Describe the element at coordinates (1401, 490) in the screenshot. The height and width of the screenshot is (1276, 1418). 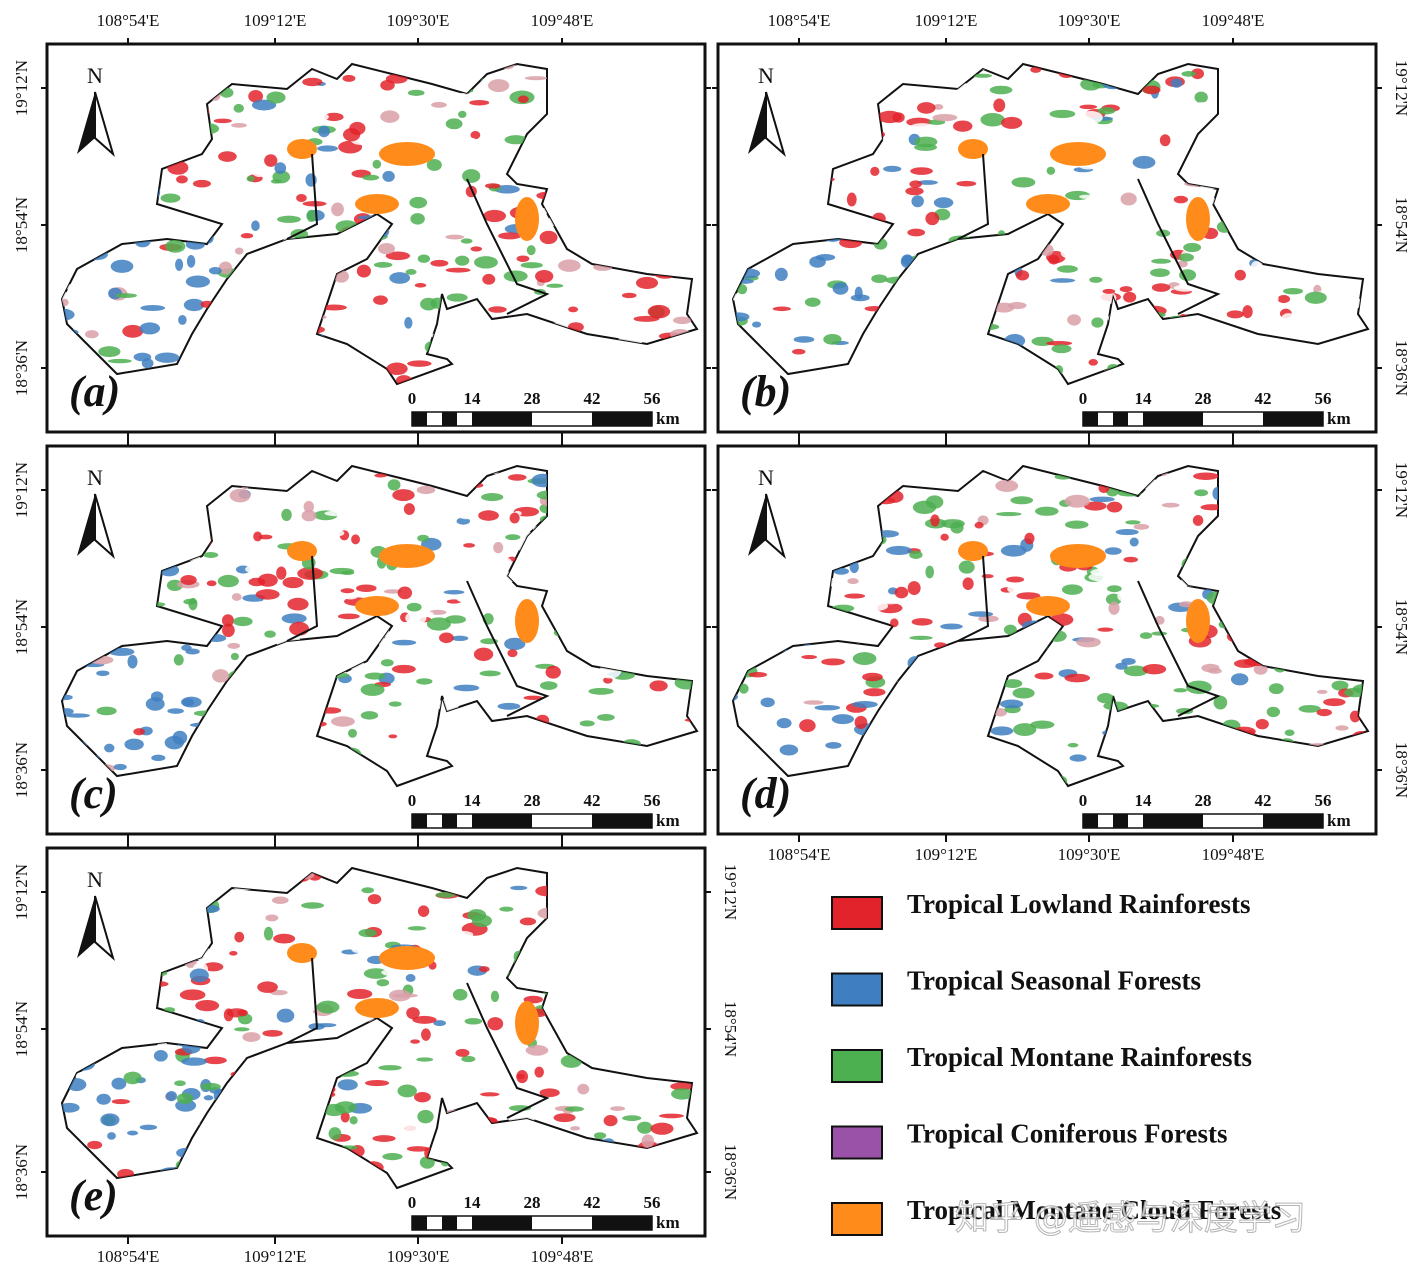
I see `latitude-label: 19°12'N` at that location.